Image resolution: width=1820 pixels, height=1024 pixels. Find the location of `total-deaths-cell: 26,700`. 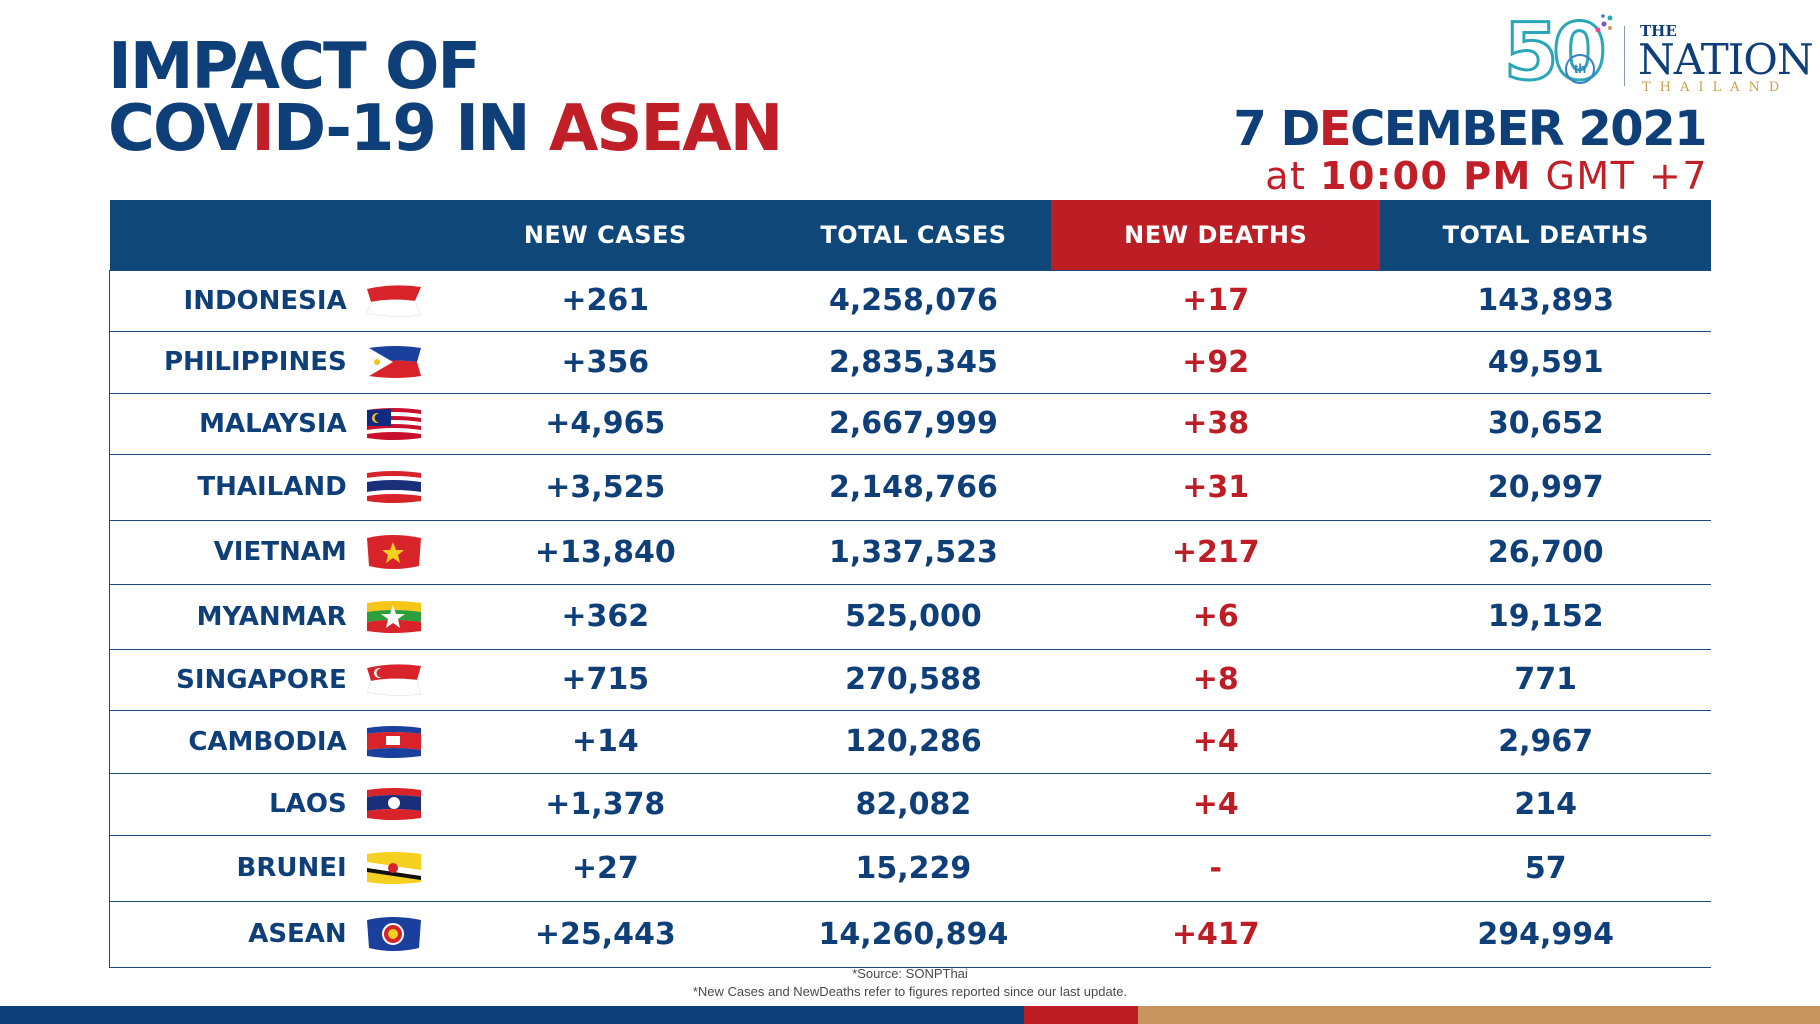

total-deaths-cell: 26,700 is located at coordinates (1545, 552).